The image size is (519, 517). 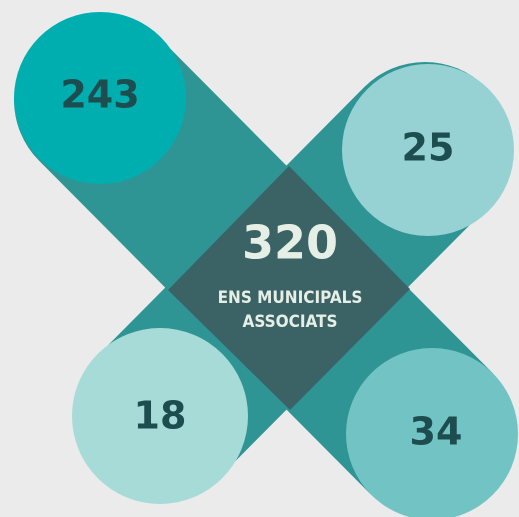 What do you see at coordinates (290, 243) in the screenshot?
I see `center-value: 320` at bounding box center [290, 243].